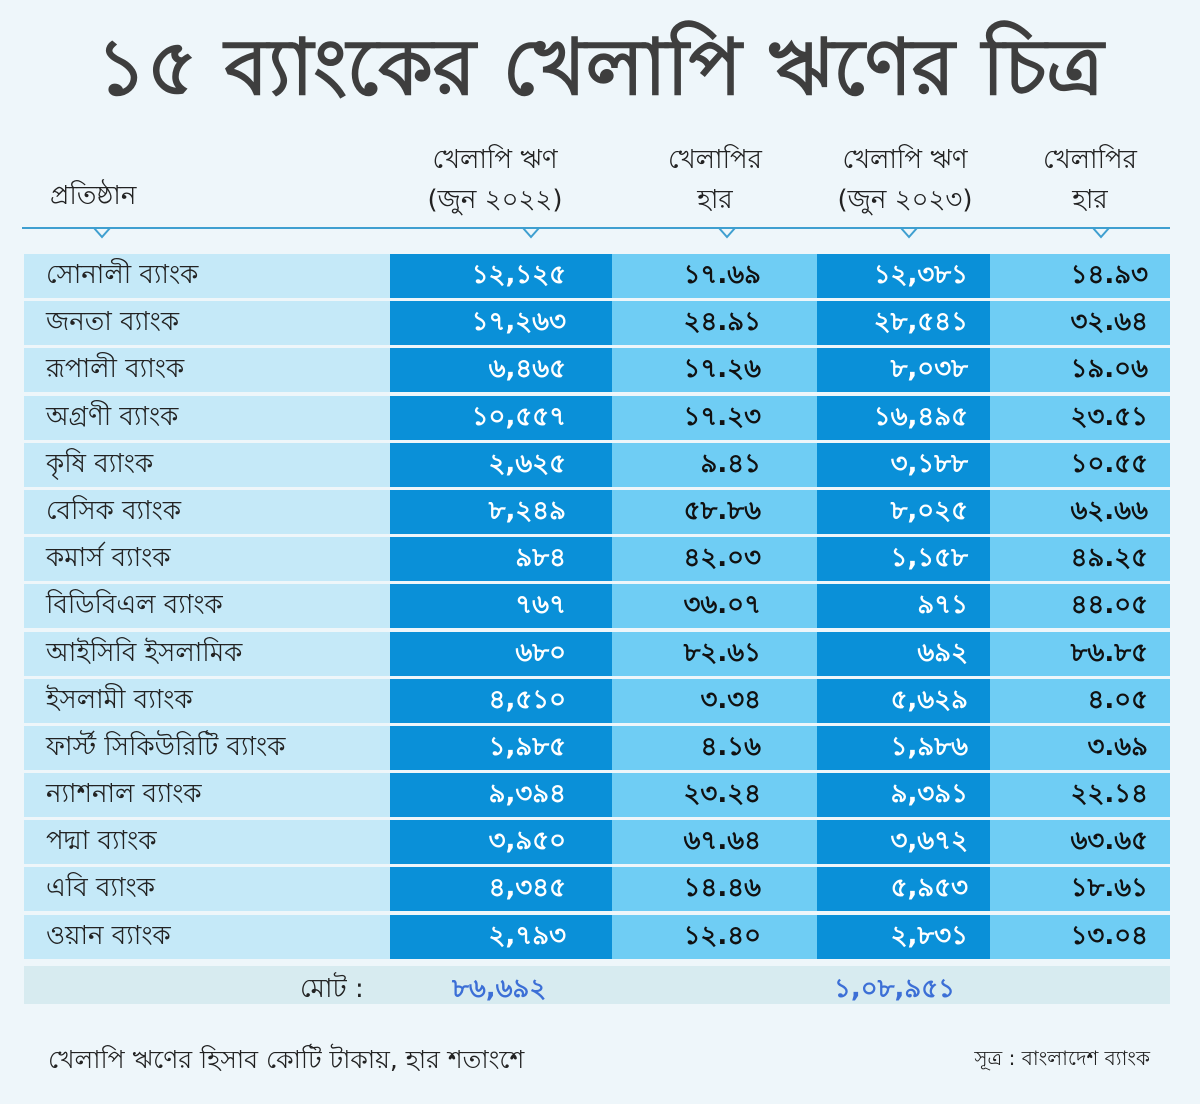 The image size is (1200, 1104). I want to click on loan-2022-cell: ৪,৩৪৫, so click(501, 889).